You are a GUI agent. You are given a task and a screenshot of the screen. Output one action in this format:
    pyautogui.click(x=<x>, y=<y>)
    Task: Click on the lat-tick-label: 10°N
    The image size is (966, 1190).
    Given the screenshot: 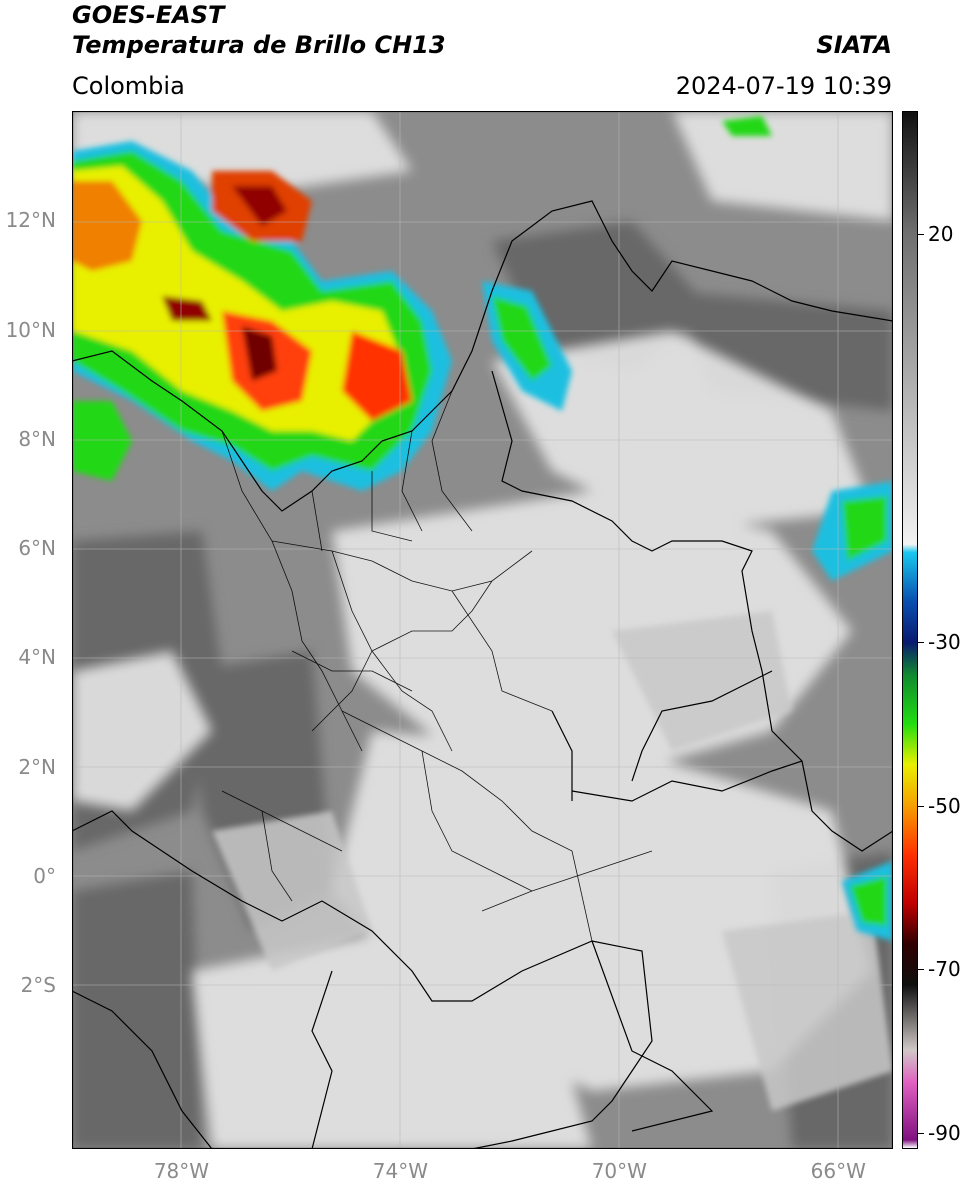 What is the action you would take?
    pyautogui.click(x=30, y=329)
    